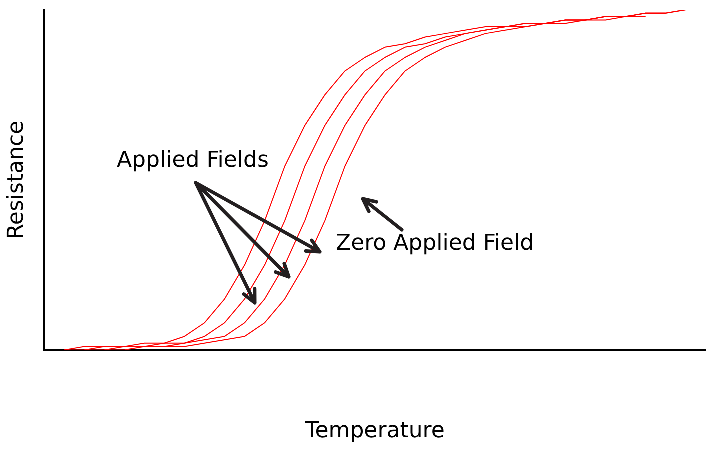 This screenshot has width=726, height=451. Describe the element at coordinates (193, 160) in the screenshot. I see `annotation: Applied Fields` at that location.